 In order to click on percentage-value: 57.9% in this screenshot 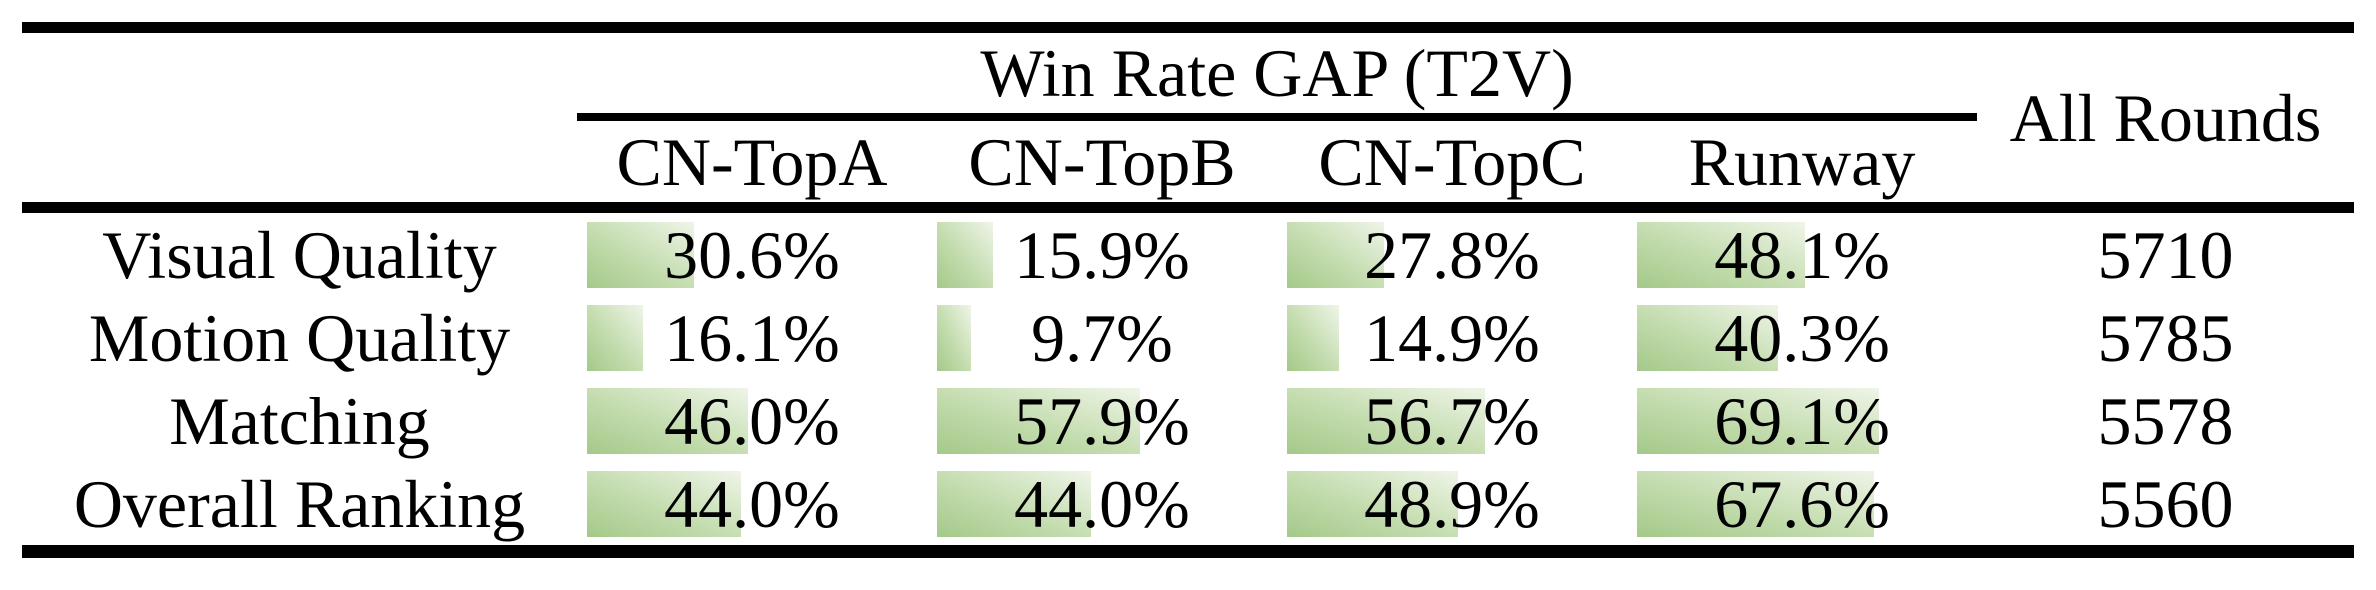, I will do `click(1102, 420)`.